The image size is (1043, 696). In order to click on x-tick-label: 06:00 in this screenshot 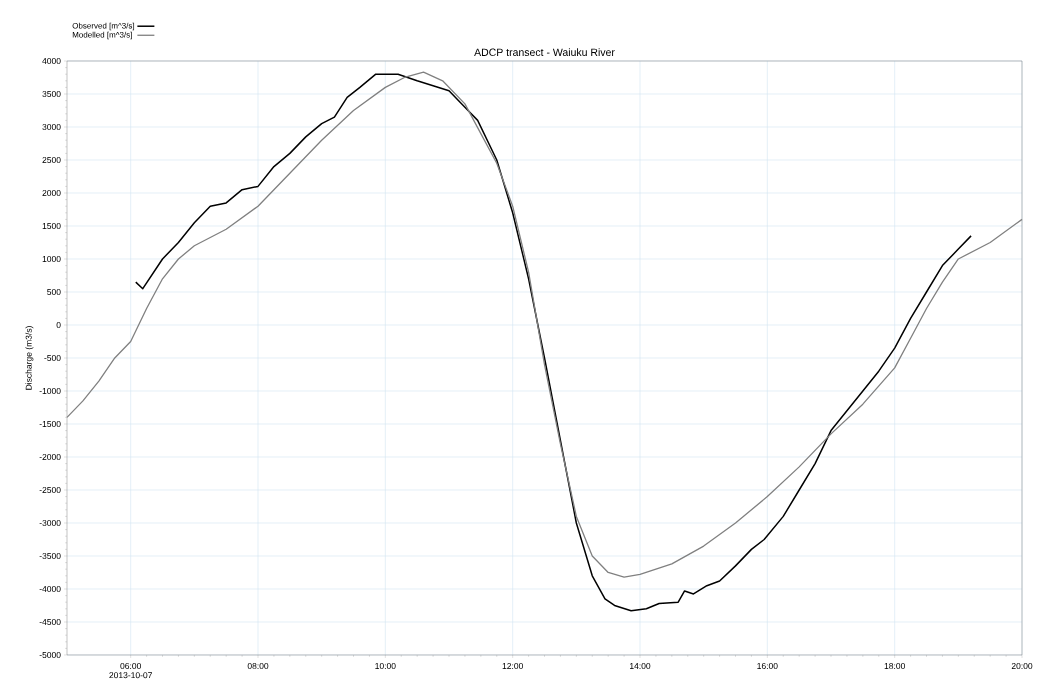, I will do `click(130, 666)`.